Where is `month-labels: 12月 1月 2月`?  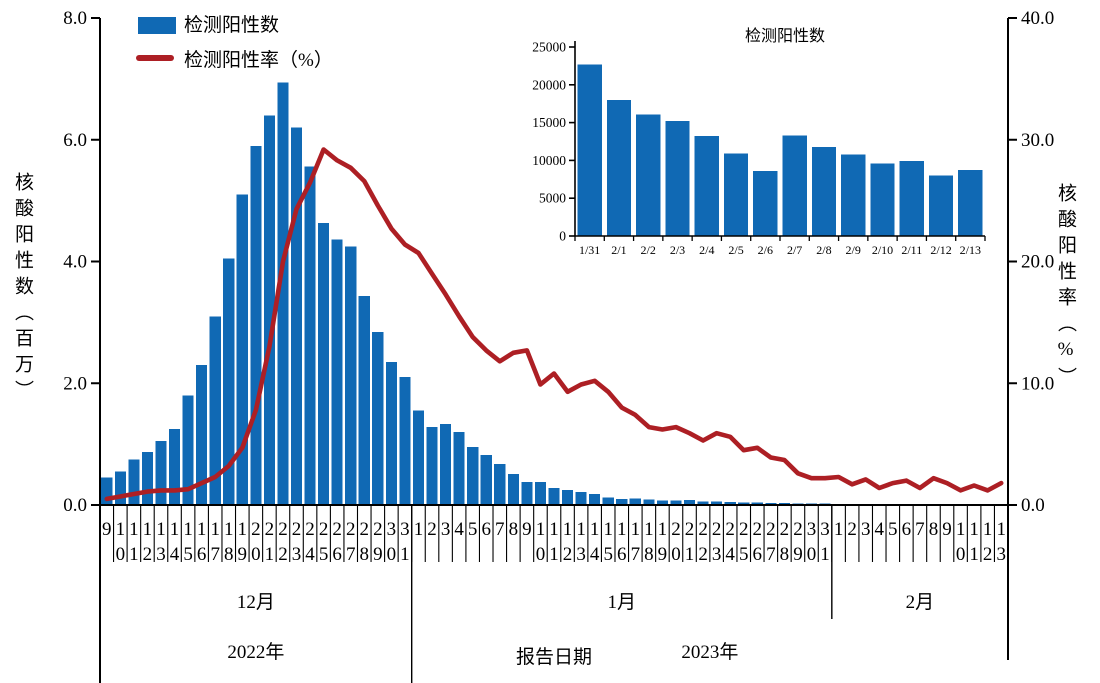 month-labels: 12月 1月 2月 is located at coordinates (585, 602).